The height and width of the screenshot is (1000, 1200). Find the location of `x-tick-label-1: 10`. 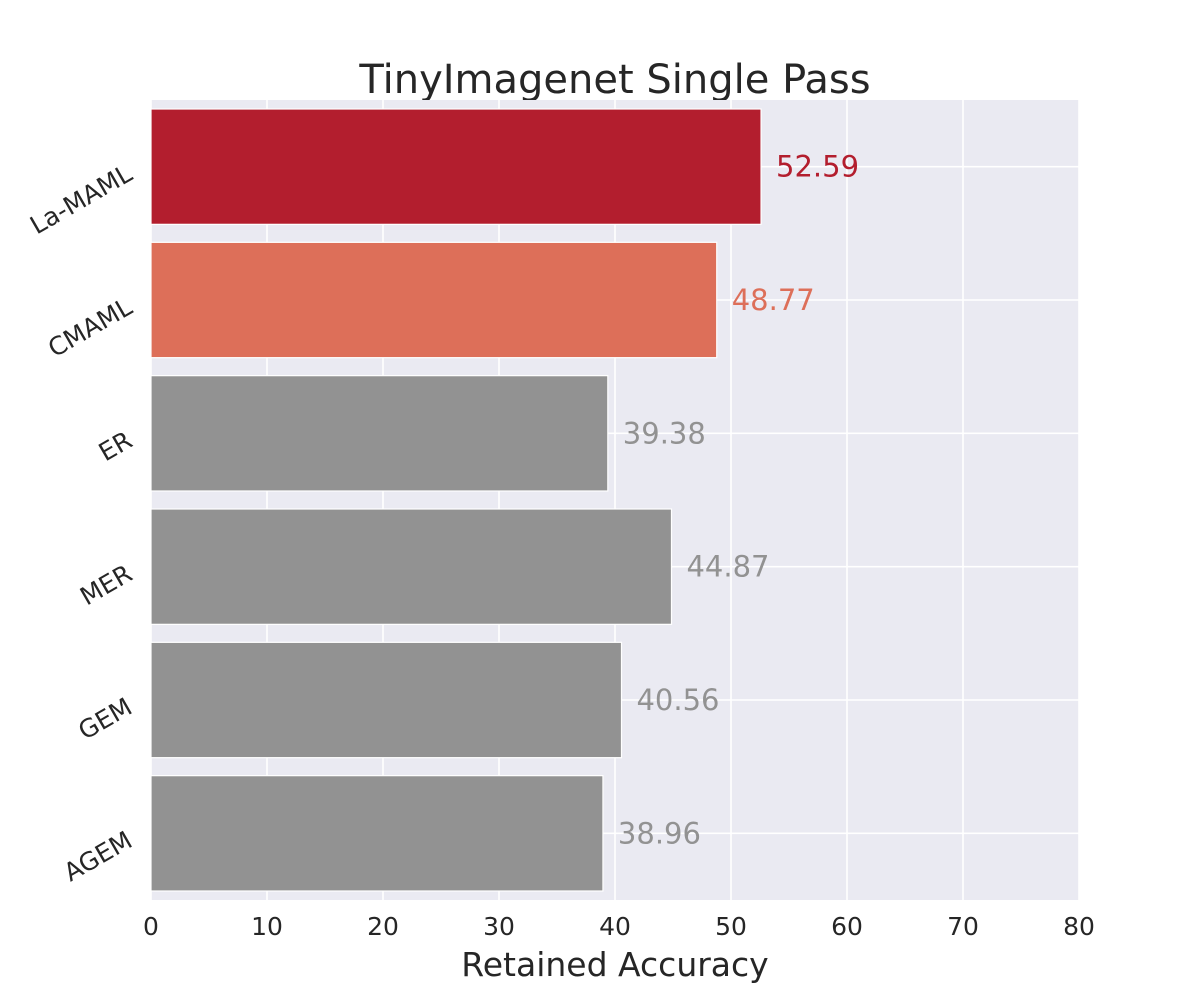

x-tick-label-1: 10 is located at coordinates (267, 926).